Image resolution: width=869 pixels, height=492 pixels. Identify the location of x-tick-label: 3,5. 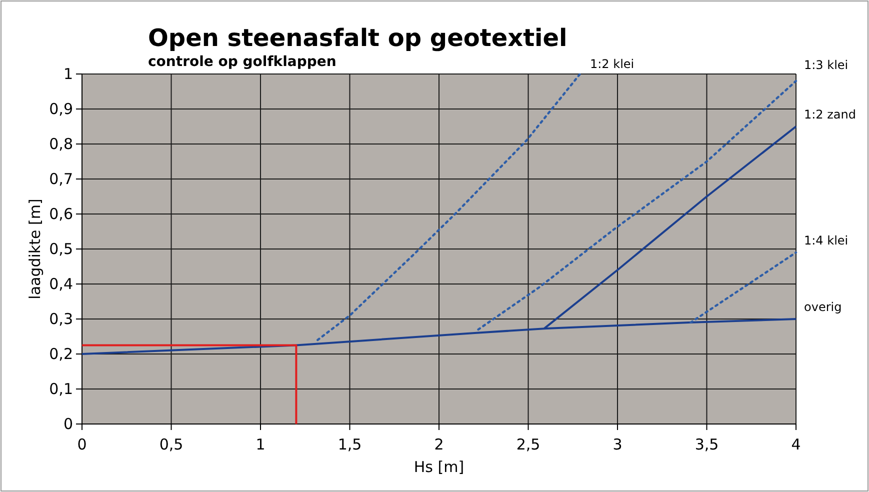
(706, 445).